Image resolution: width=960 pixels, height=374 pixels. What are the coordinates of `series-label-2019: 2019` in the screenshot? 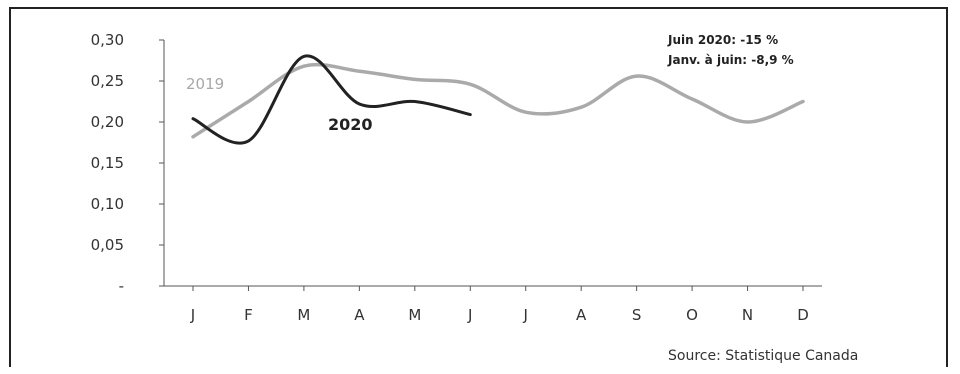 It's located at (205, 84).